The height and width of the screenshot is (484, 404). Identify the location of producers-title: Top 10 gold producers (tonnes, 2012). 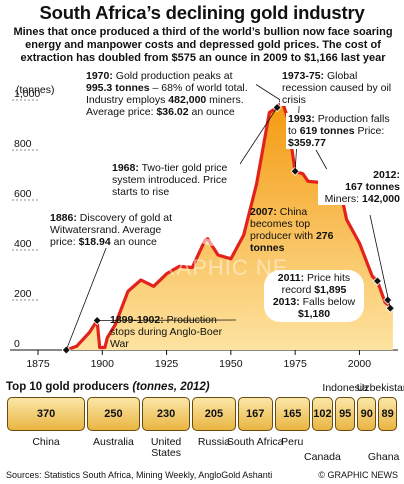
(108, 387).